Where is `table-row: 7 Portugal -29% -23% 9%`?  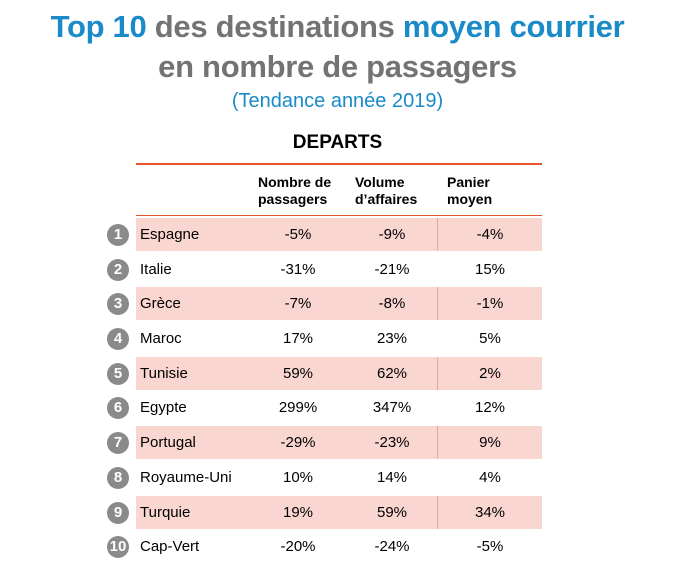 table-row: 7 Portugal -29% -23% 9% is located at coordinates (337, 443).